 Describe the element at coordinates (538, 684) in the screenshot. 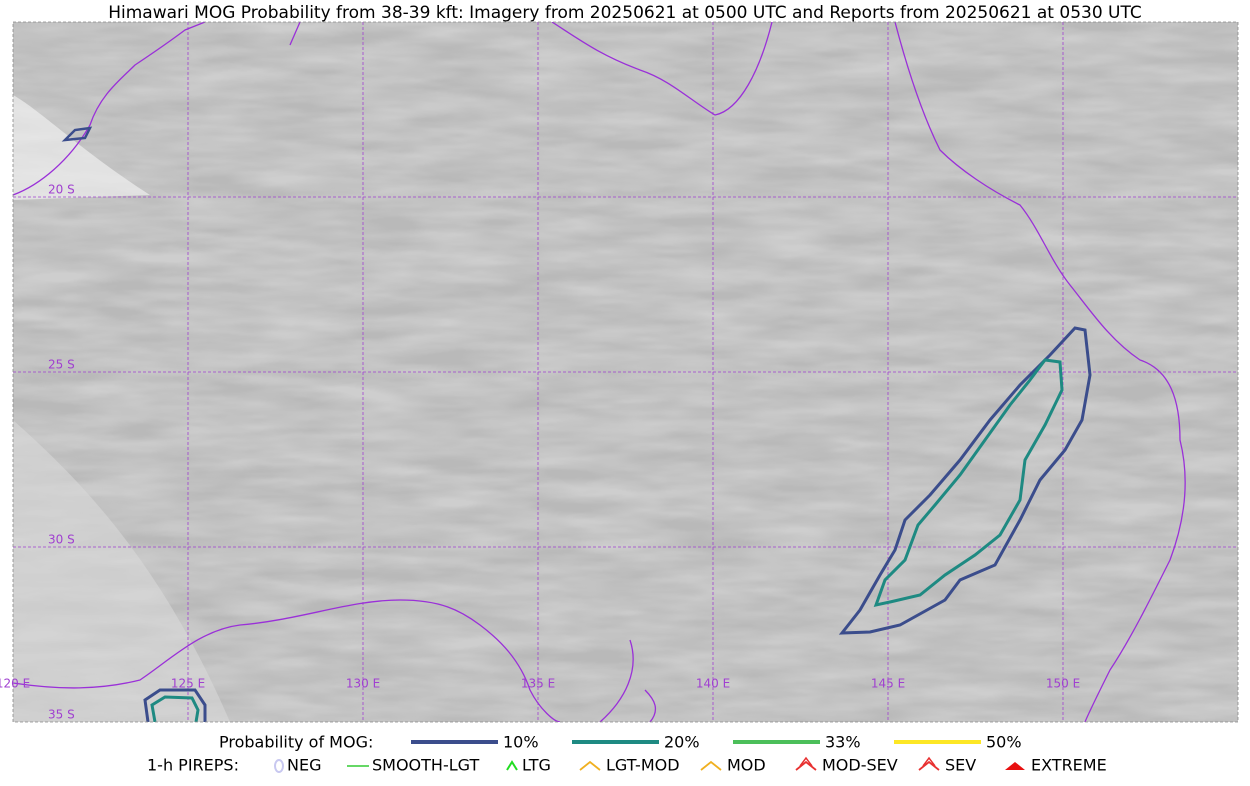

I see `lon-label: 135 E` at that location.